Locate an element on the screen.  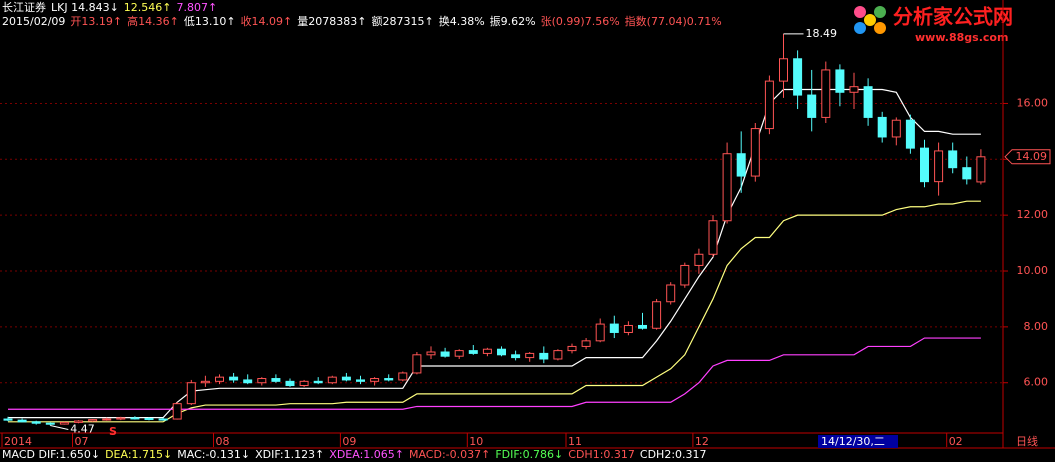
header-item: DEA:1.715↓ is located at coordinates (138, 454).